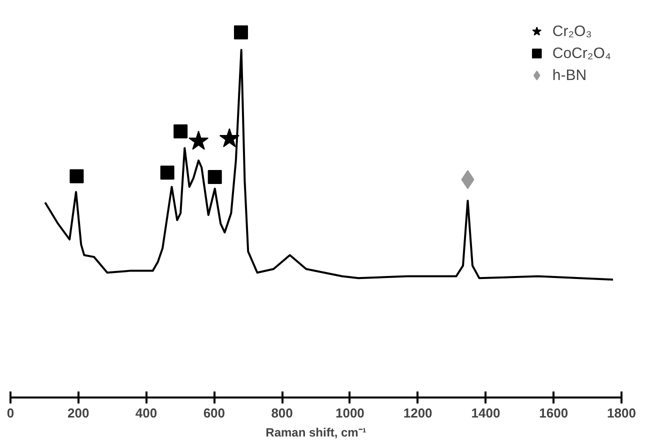 The image size is (645, 442). I want to click on x-tick-label: 1200, so click(417, 413).